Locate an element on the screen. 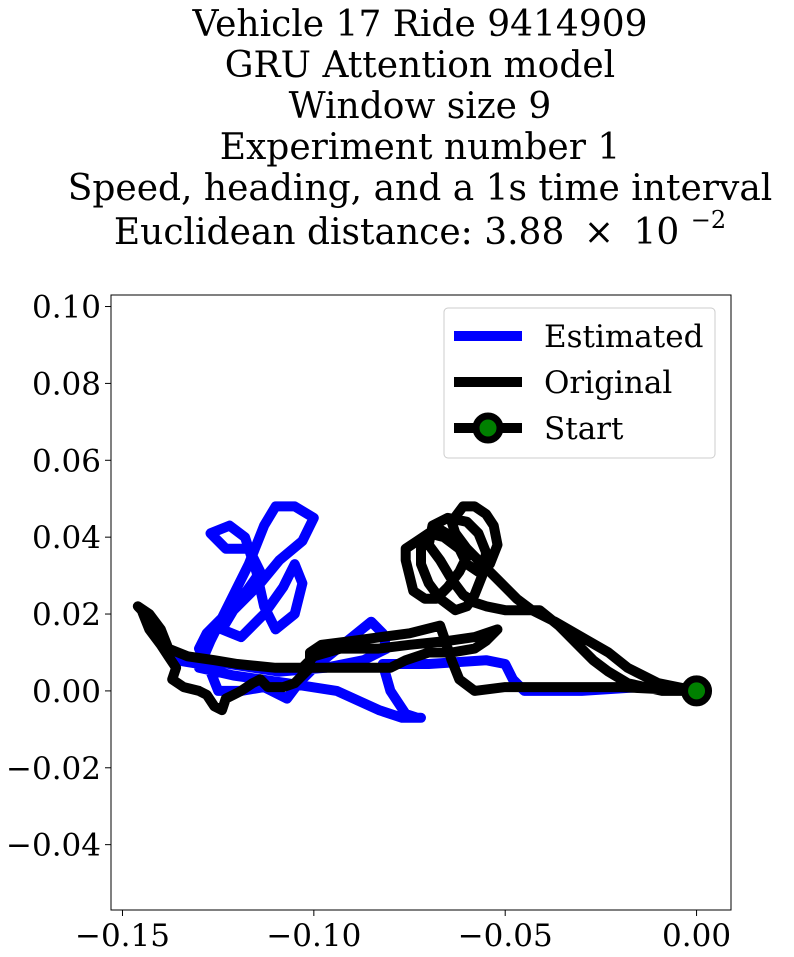  x-axis: −0.15 −0.10 −0.05 0.00 is located at coordinates (403, 932).